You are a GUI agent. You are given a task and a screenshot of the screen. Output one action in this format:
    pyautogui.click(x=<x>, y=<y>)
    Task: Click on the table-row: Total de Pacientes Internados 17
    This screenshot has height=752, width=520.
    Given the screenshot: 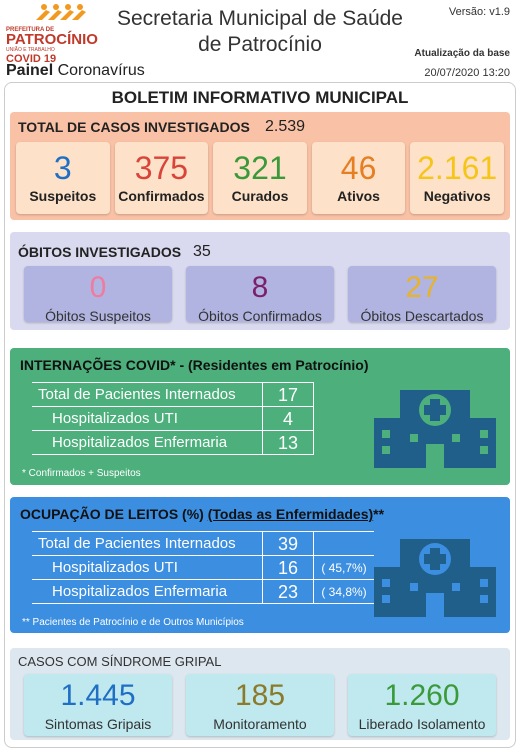 What is the action you would take?
    pyautogui.click(x=173, y=395)
    